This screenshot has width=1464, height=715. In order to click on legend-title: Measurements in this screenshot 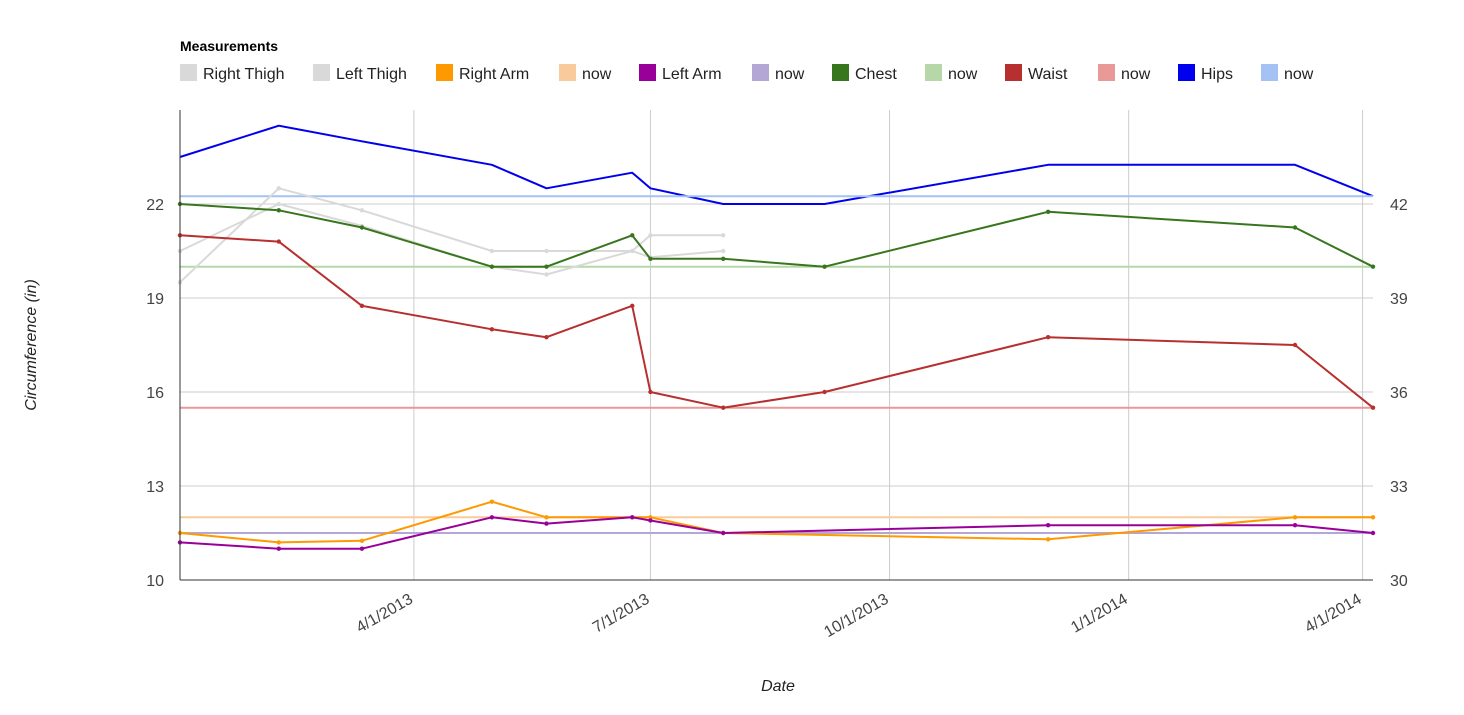, I will do `click(229, 46)`.